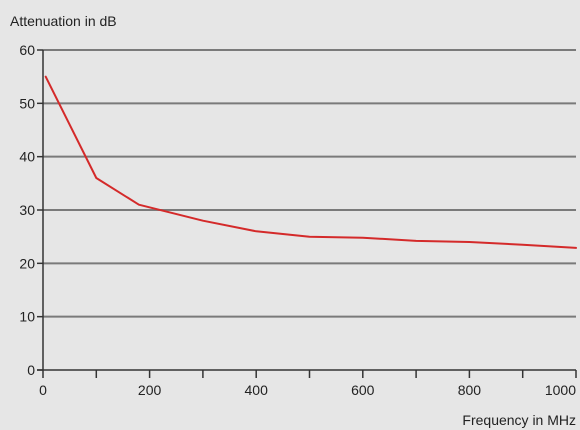  What do you see at coordinates (560, 390) in the screenshot?
I see `x-tick-label-1000: 1000` at bounding box center [560, 390].